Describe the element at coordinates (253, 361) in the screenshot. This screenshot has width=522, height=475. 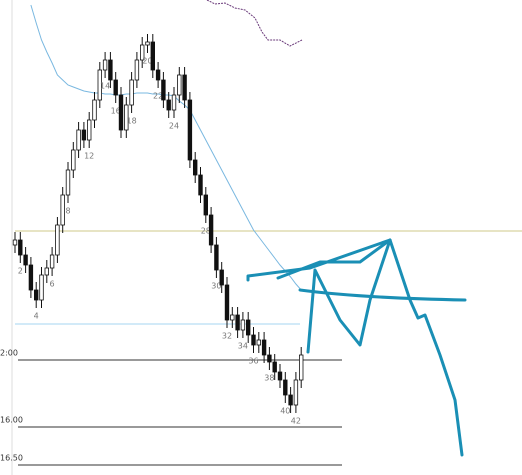
I see `bar-number: 36` at that location.